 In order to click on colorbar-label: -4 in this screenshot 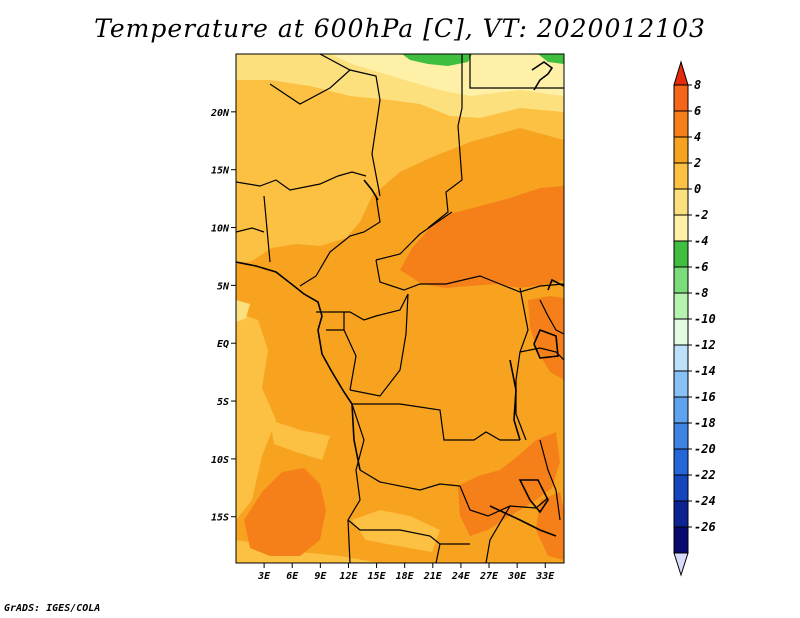, I will do `click(701, 241)`.